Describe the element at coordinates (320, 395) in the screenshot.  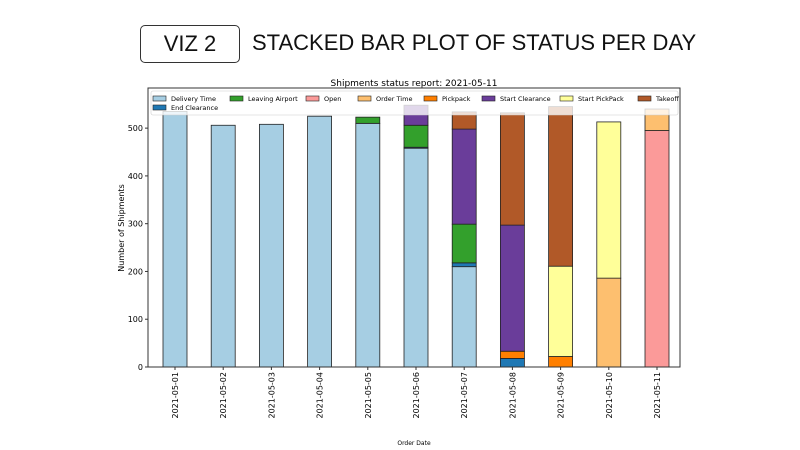
I see `x-tick-label: 2021-05-04` at that location.